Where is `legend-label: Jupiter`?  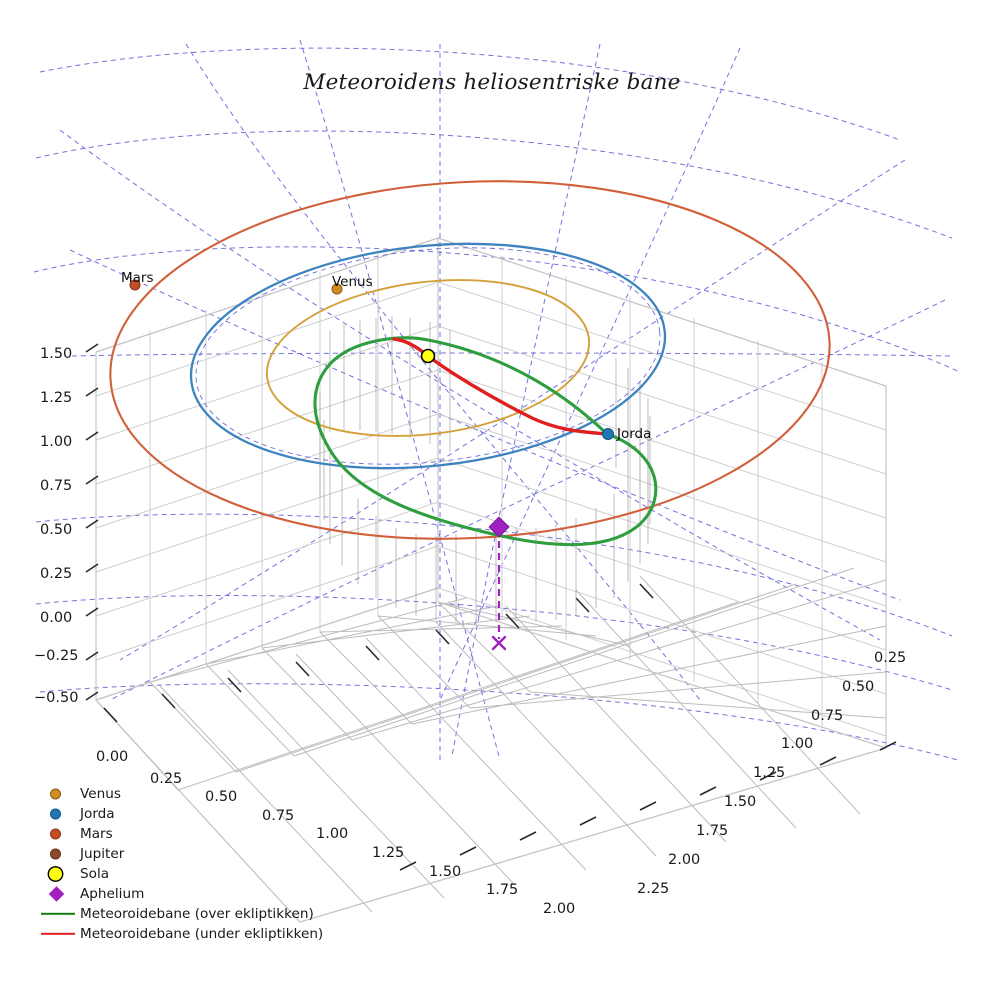 legend-label: Jupiter is located at coordinates (102, 854).